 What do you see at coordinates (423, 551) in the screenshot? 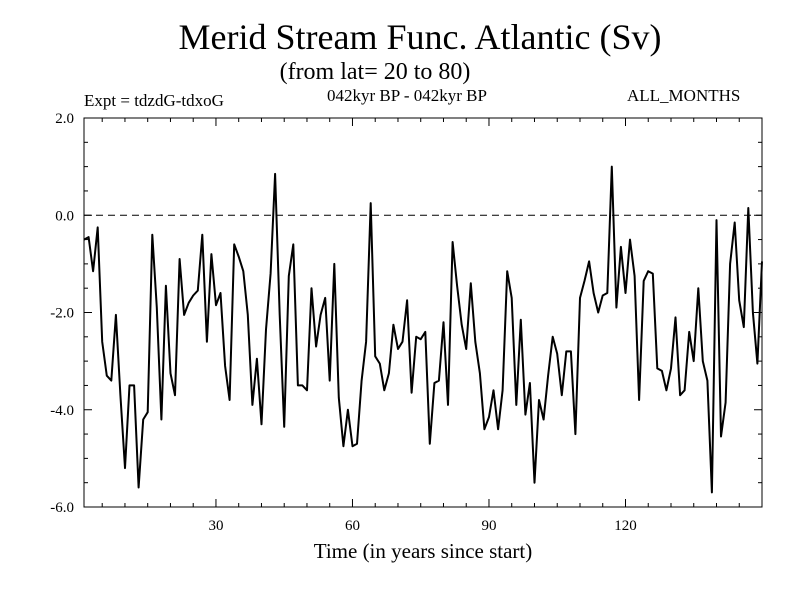
I see `x-axis-label: Time (in years since start)` at bounding box center [423, 551].